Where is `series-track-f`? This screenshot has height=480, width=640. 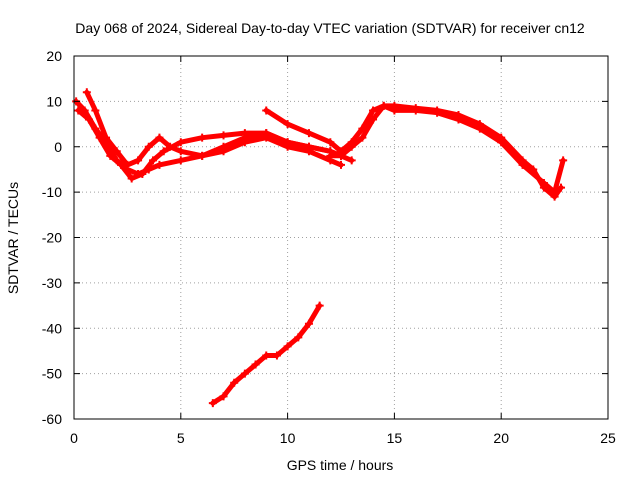
series-track-f is located at coordinates (266, 354).